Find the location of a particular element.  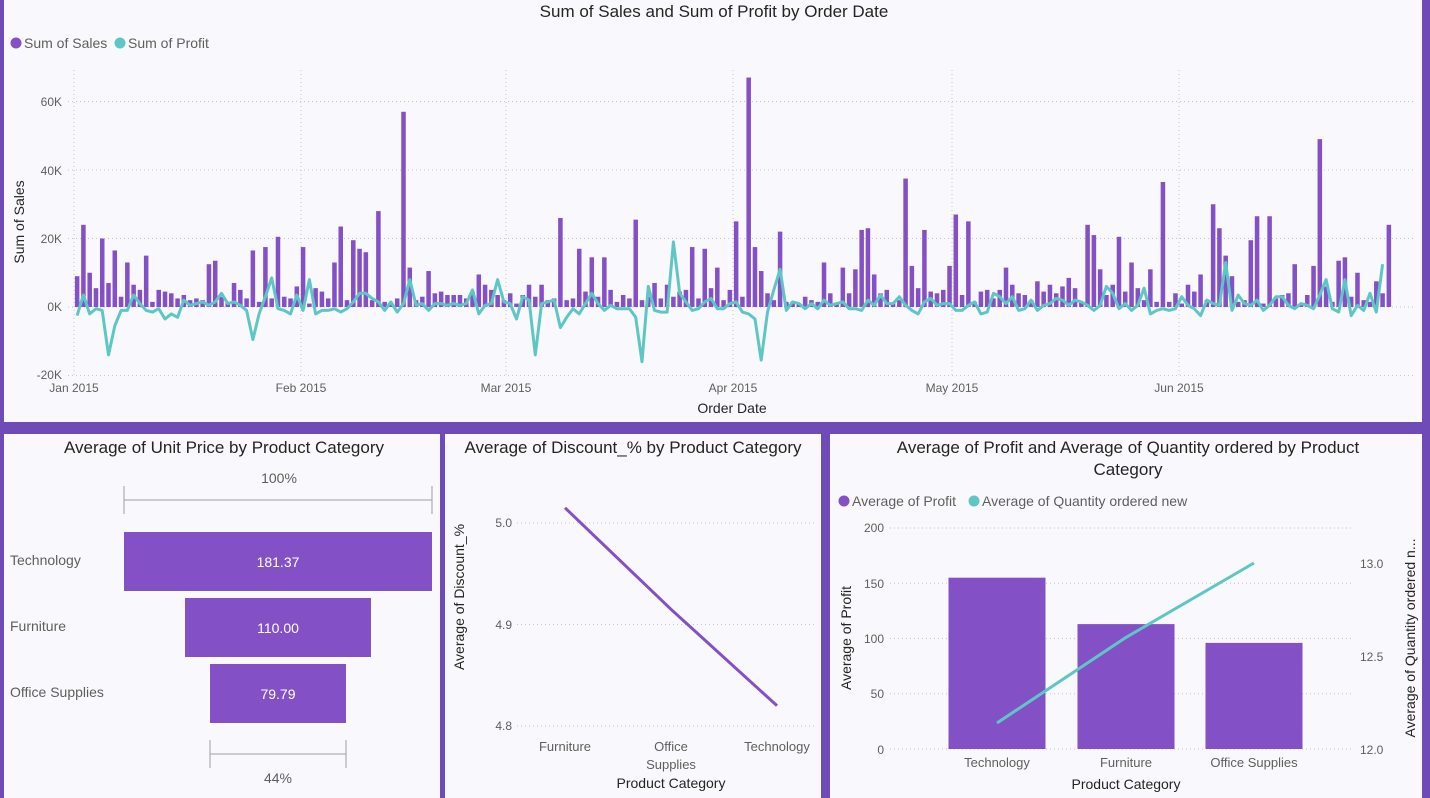

legend-sales-label: Sum of Sales is located at coordinates (65, 43).